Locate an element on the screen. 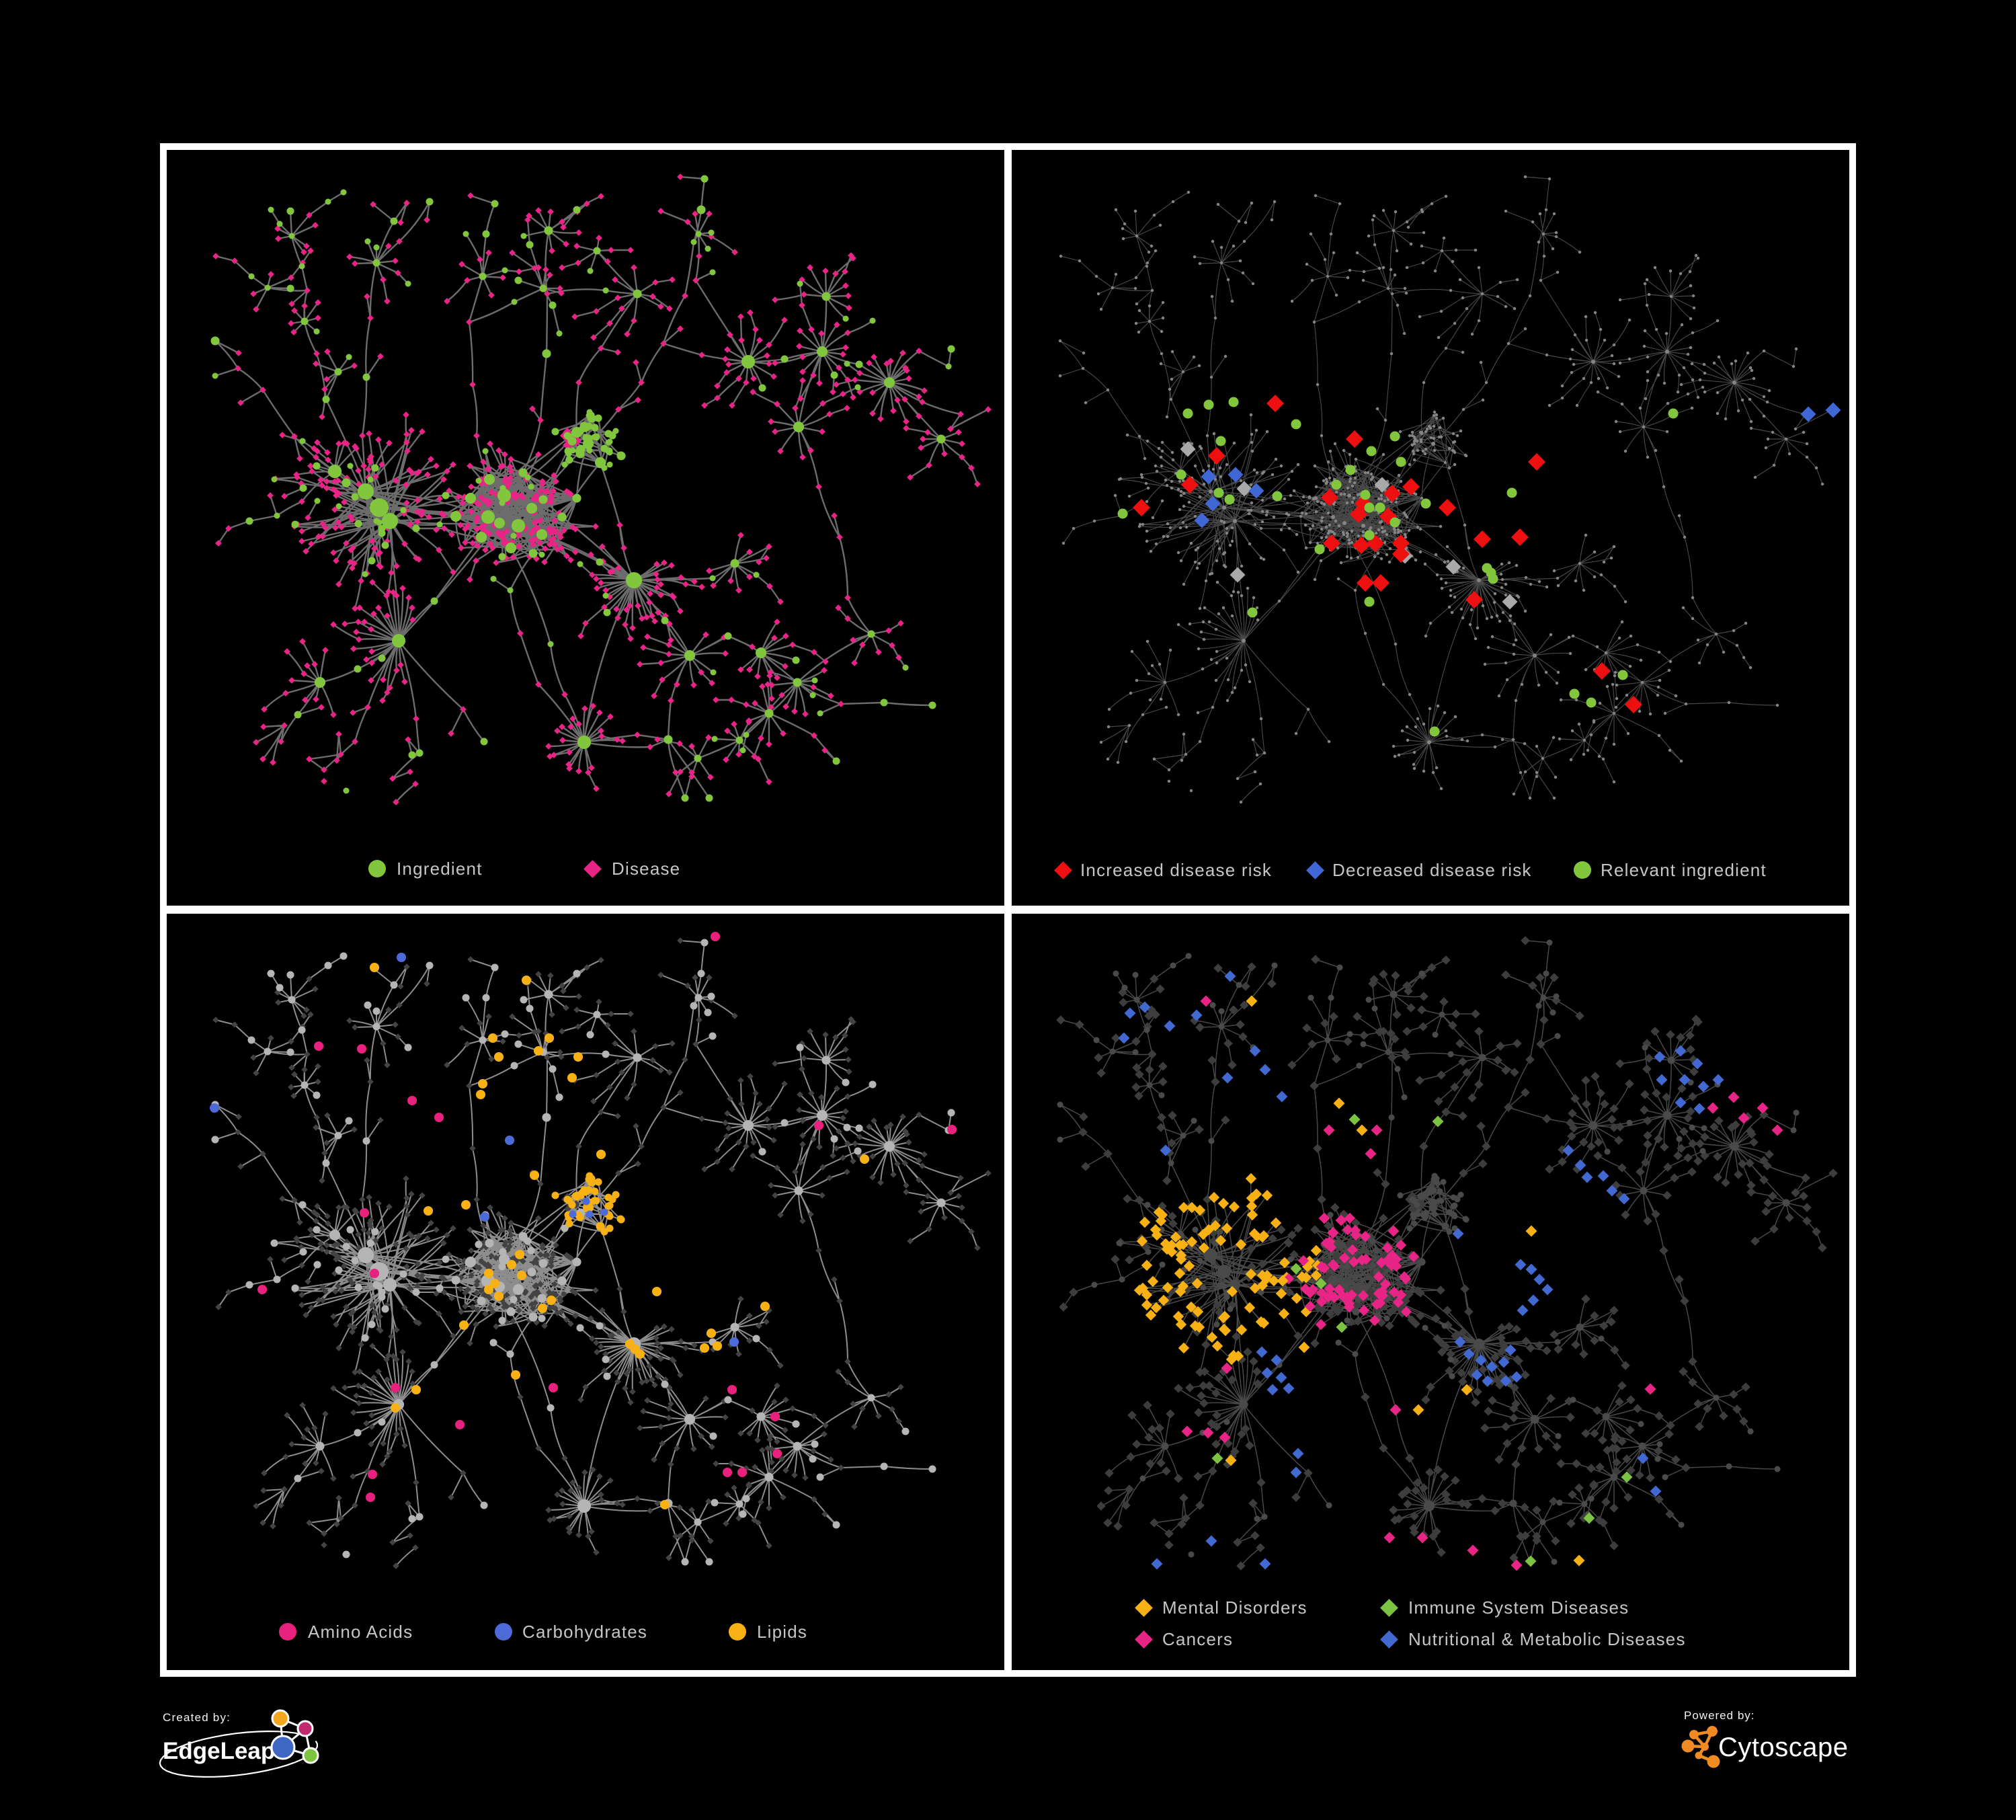 The height and width of the screenshot is (1820, 2016). svg-text: EdgeLeap is located at coordinates (219, 1751).